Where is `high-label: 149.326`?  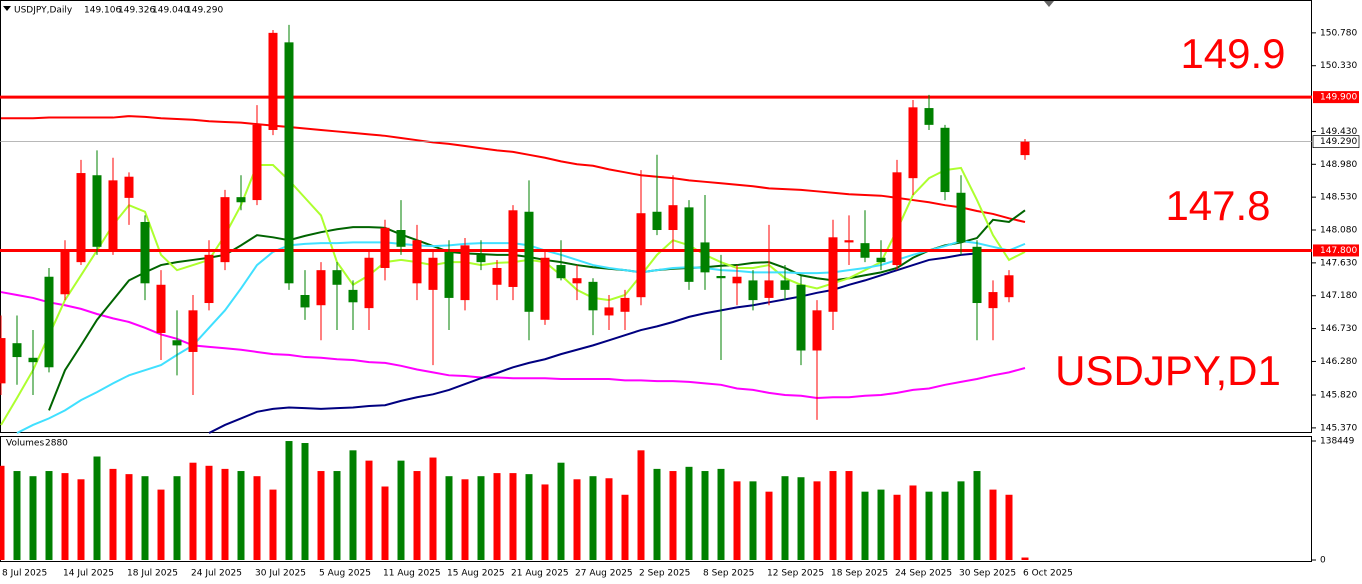
high-label: 149.326 is located at coordinates (136, 11).